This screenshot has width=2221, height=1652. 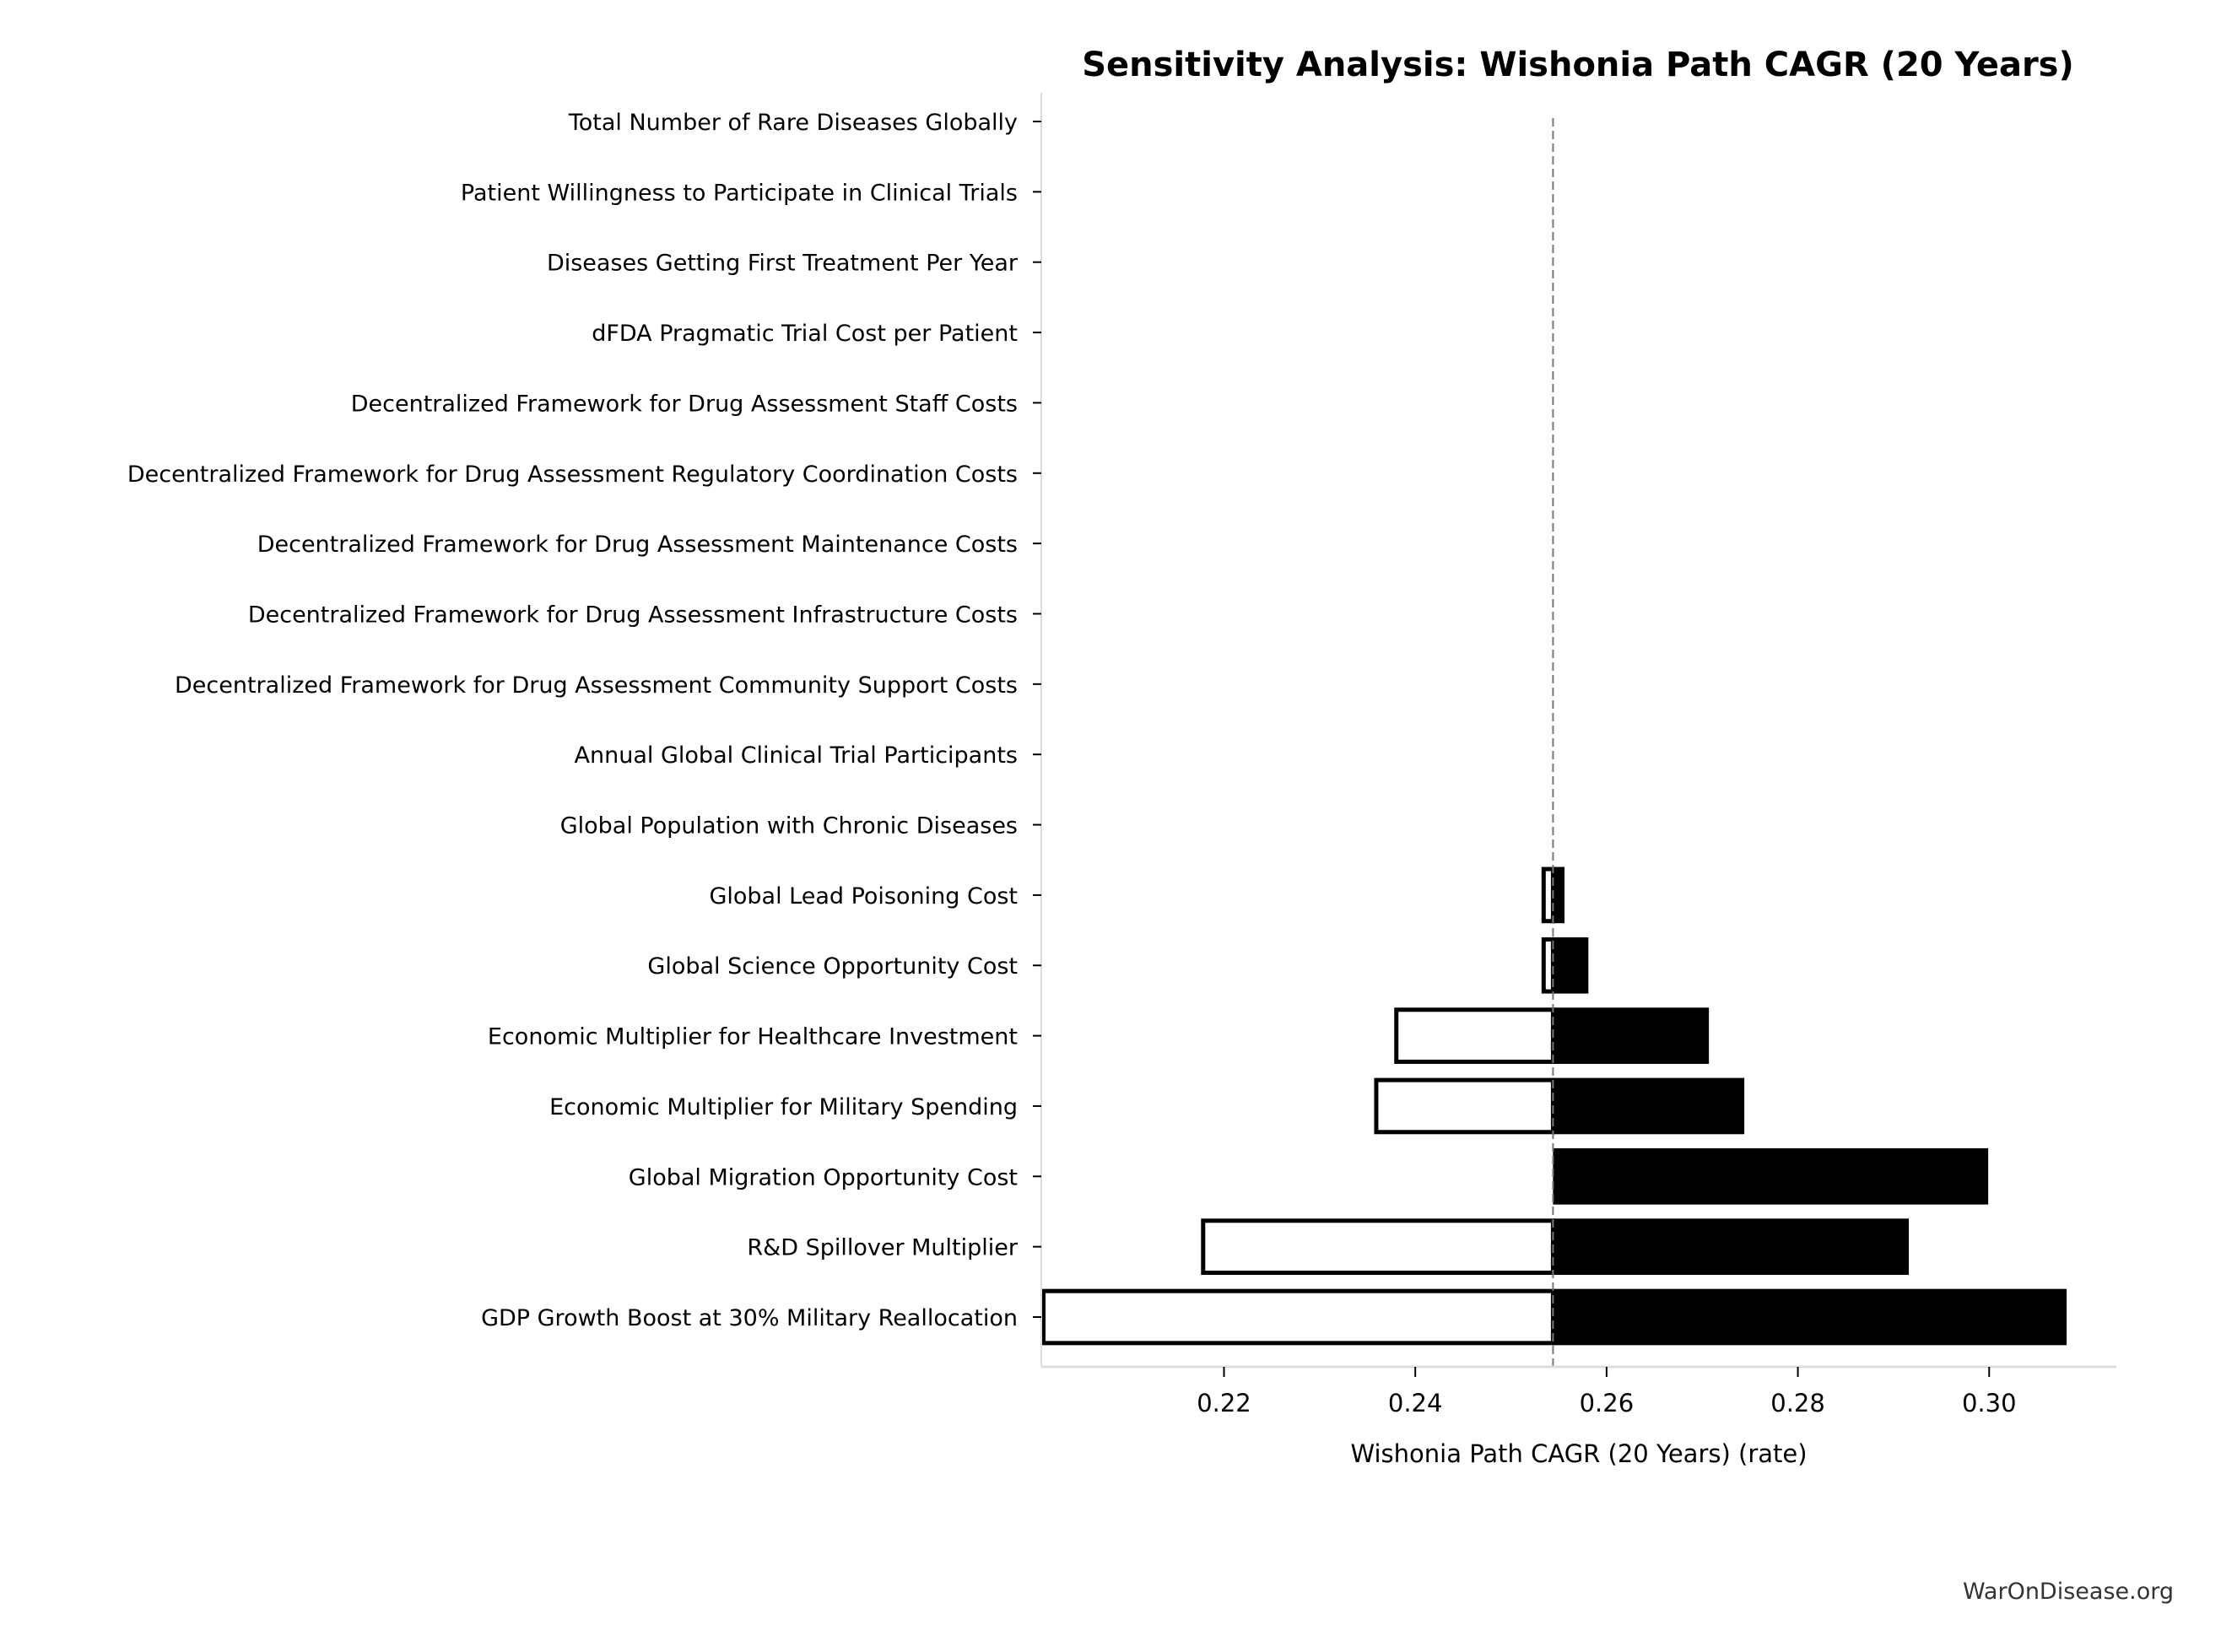 I want to click on x-axis: 0.22 0.24 0.26 0.28 0.30, so click(x=1578, y=1391).